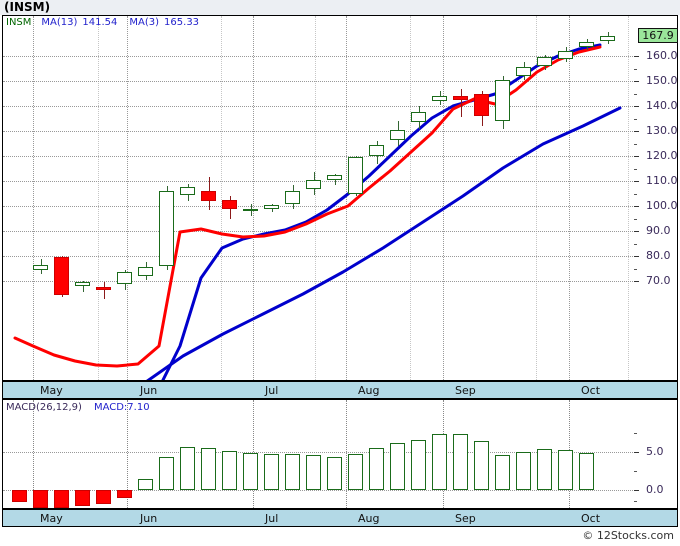 Image resolution: width=680 pixels, height=546 pixels. Describe the element at coordinates (272, 518) in the screenshot. I see `date-label-bottom: Jul` at that location.